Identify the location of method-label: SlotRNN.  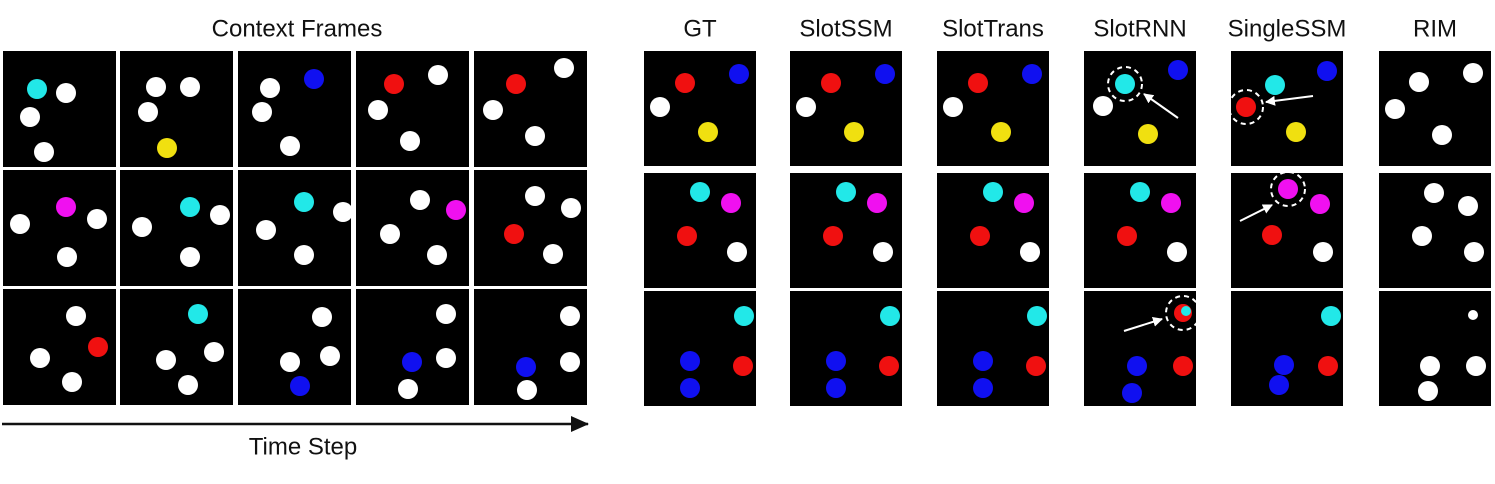
(1139, 28).